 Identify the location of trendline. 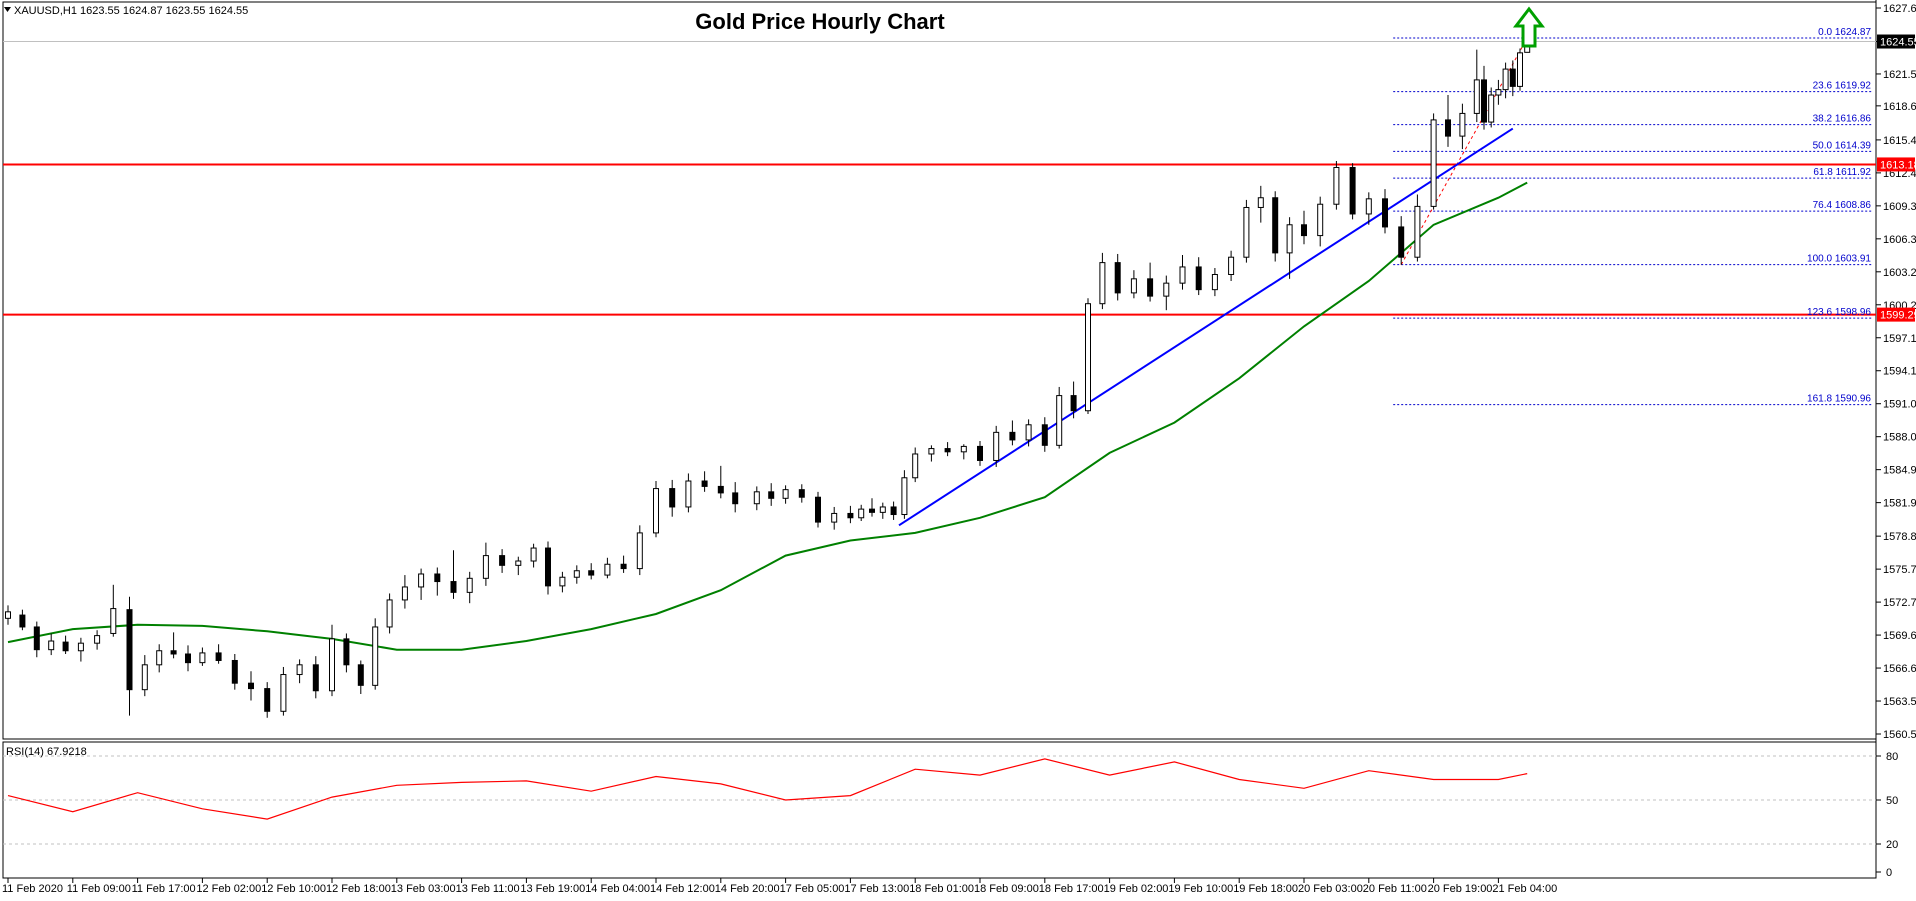
(1206, 327).